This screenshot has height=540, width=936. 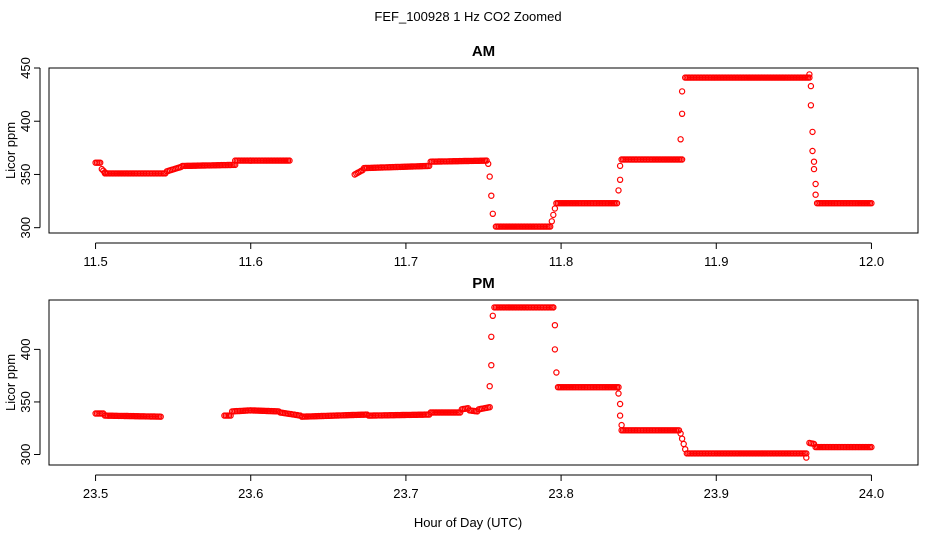 I want to click on pm-x-tick-label: 23.9, so click(x=716, y=493).